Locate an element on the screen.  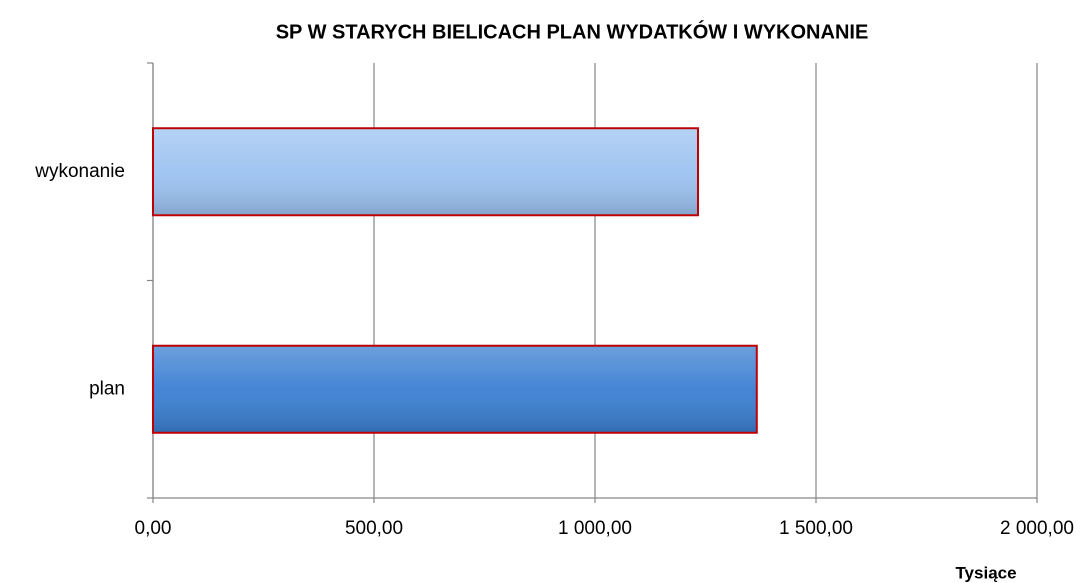
x-tick-label: 500,00 is located at coordinates (374, 528).